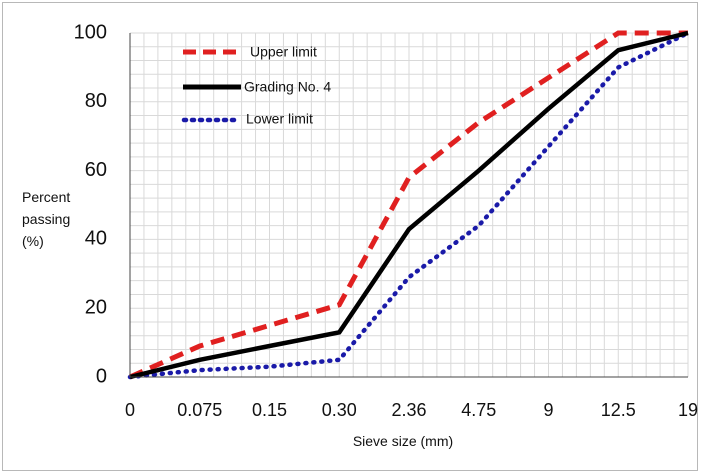  I want to click on legend: Upper limit Grading No. 4 Lower limit, so click(256, 85).